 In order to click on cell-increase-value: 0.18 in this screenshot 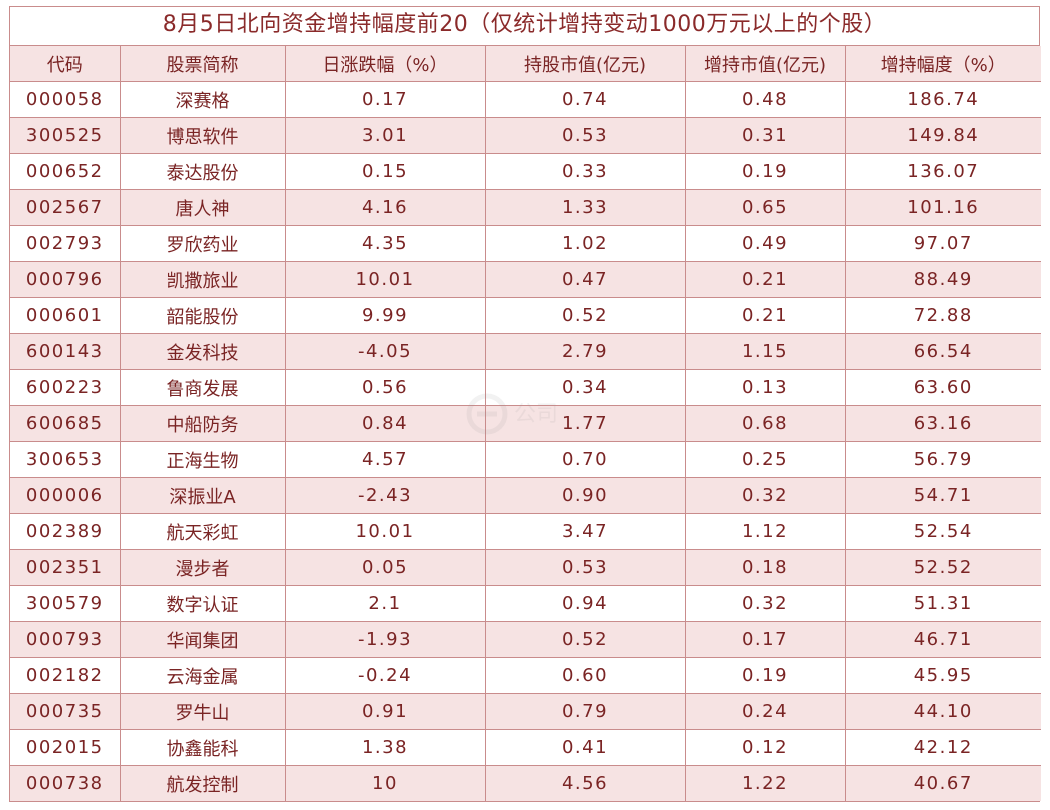, I will do `click(765, 567)`.